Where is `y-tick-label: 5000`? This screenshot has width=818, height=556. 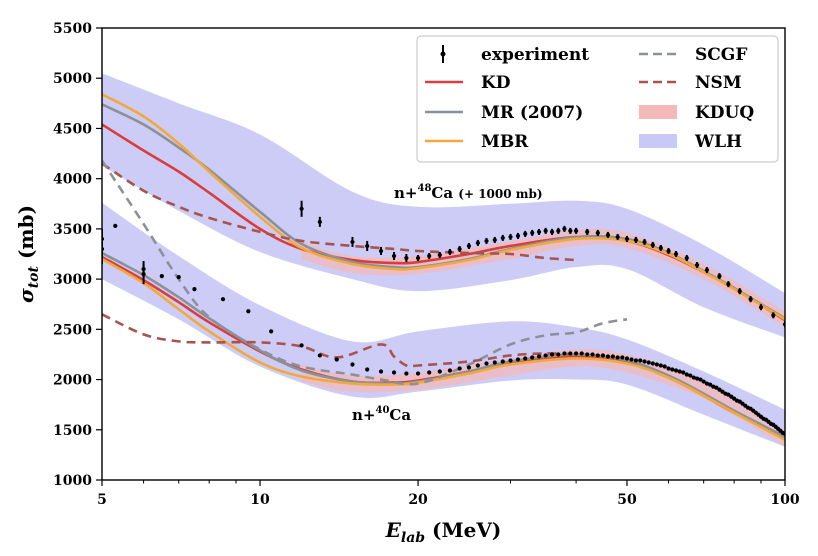 y-tick-label: 5000 is located at coordinates (72, 79).